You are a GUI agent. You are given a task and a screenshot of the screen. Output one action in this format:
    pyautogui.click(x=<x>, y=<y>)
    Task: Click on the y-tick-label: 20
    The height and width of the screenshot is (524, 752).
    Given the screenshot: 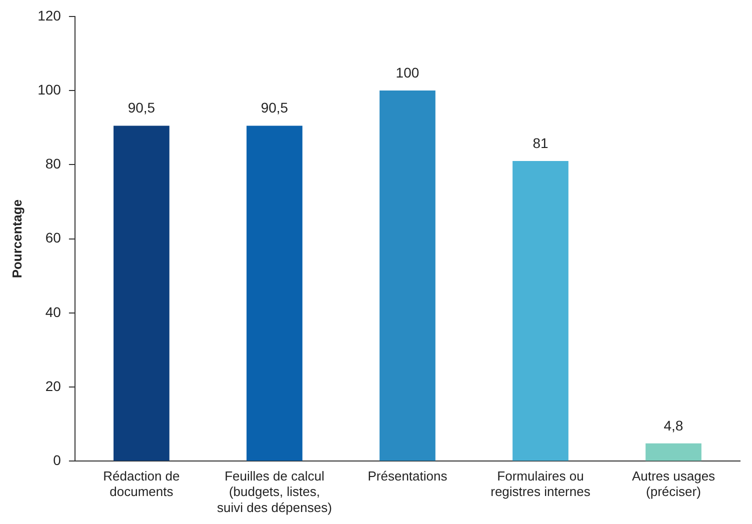 What is the action you would take?
    pyautogui.click(x=53, y=386)
    